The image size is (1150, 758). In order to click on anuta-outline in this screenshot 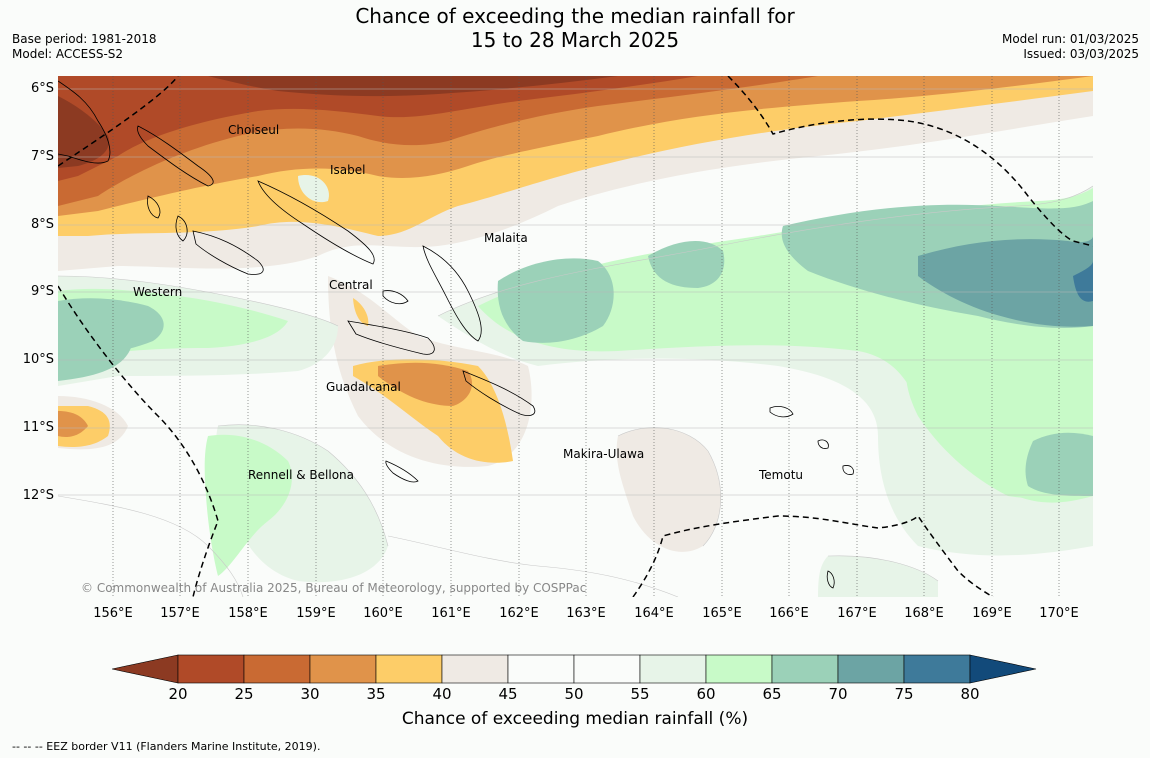, I will do `click(830, 579)`.